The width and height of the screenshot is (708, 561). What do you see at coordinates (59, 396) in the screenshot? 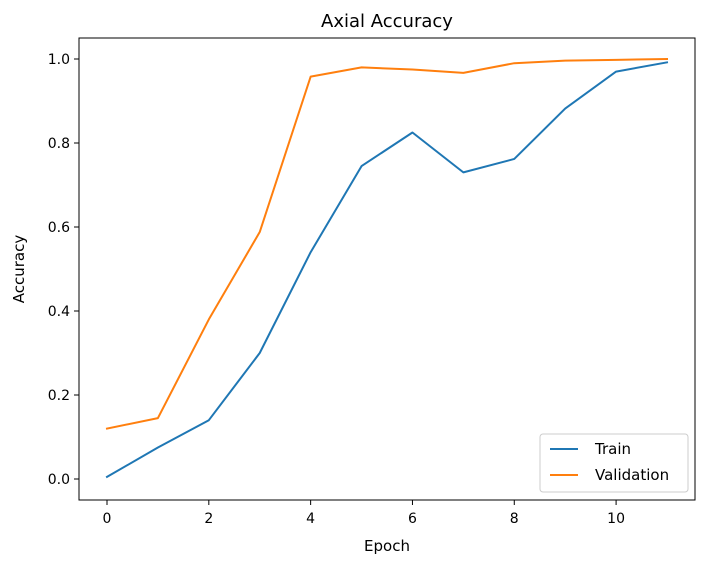
I see `y-tick-label: 0.2` at bounding box center [59, 396].